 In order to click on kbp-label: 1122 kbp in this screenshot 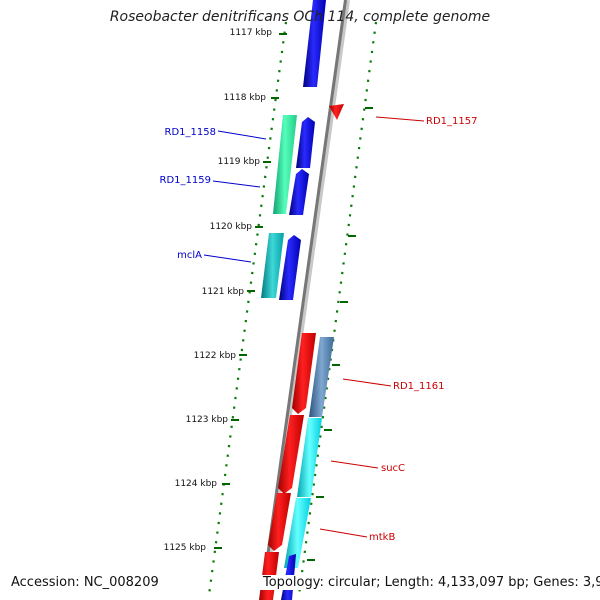, I will do `click(215, 356)`.